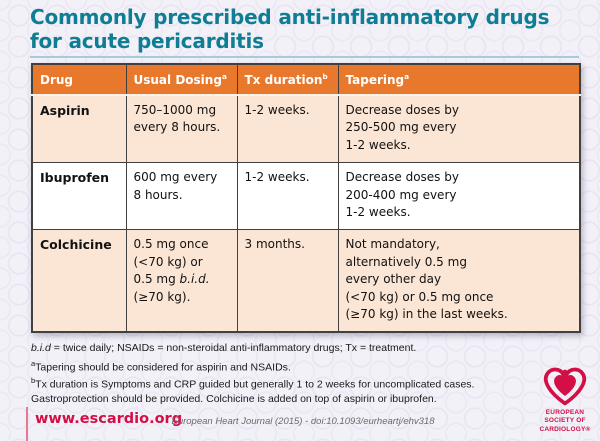 This screenshot has width=600, height=441. Describe the element at coordinates (109, 419) in the screenshot. I see `escardio-website-link: www.escardio.org` at that location.